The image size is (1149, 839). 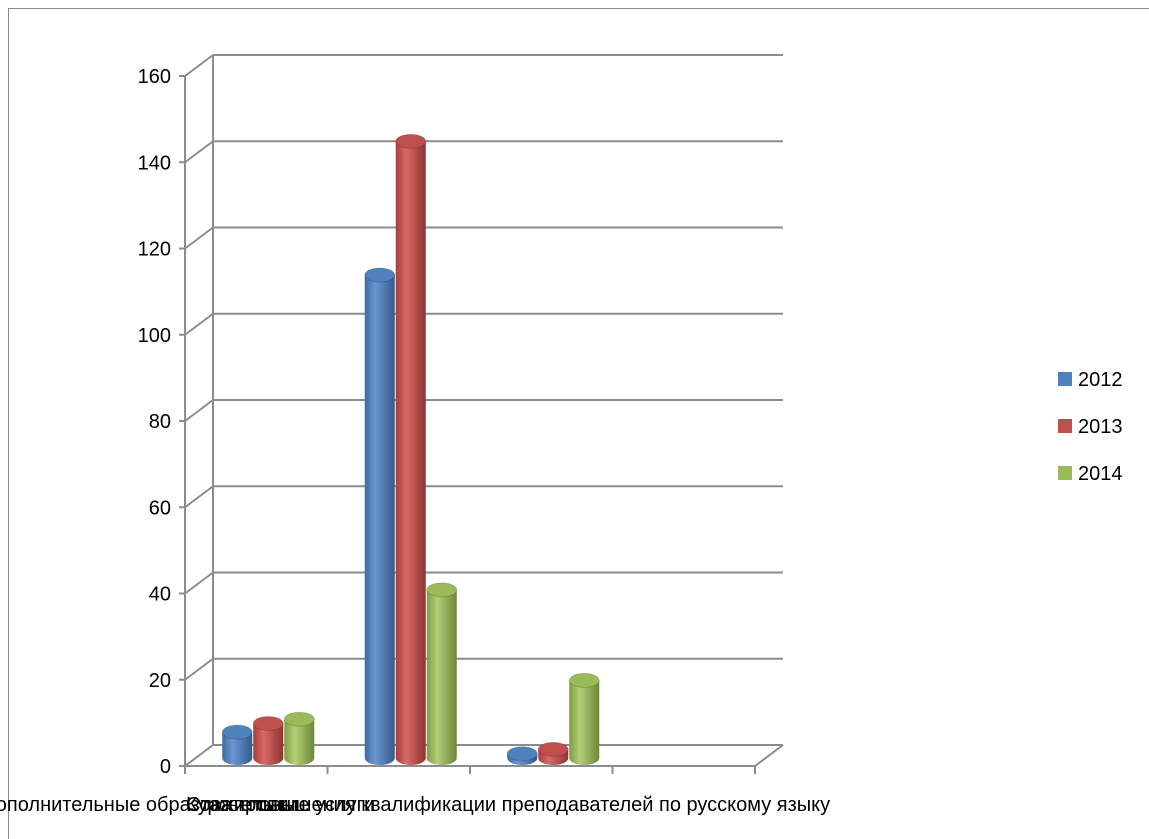 What do you see at coordinates (160, 508) in the screenshot?
I see `y-tick-label: 60` at bounding box center [160, 508].